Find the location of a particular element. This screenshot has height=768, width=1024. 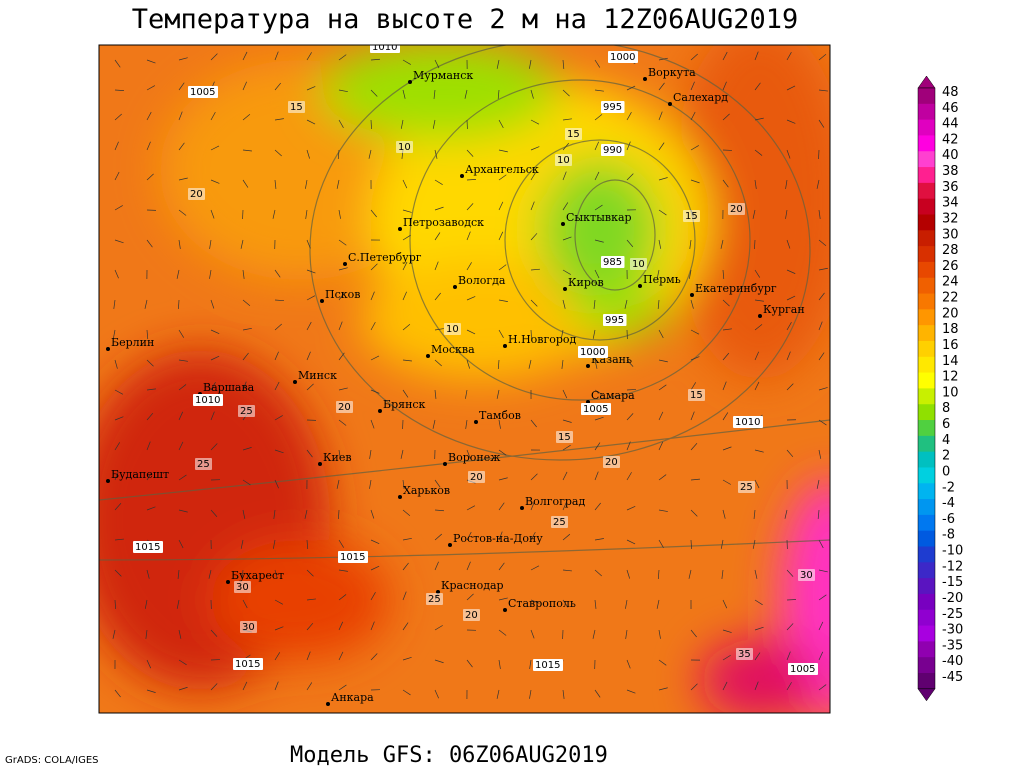

colorbar-label: -8 is located at coordinates (948, 535).